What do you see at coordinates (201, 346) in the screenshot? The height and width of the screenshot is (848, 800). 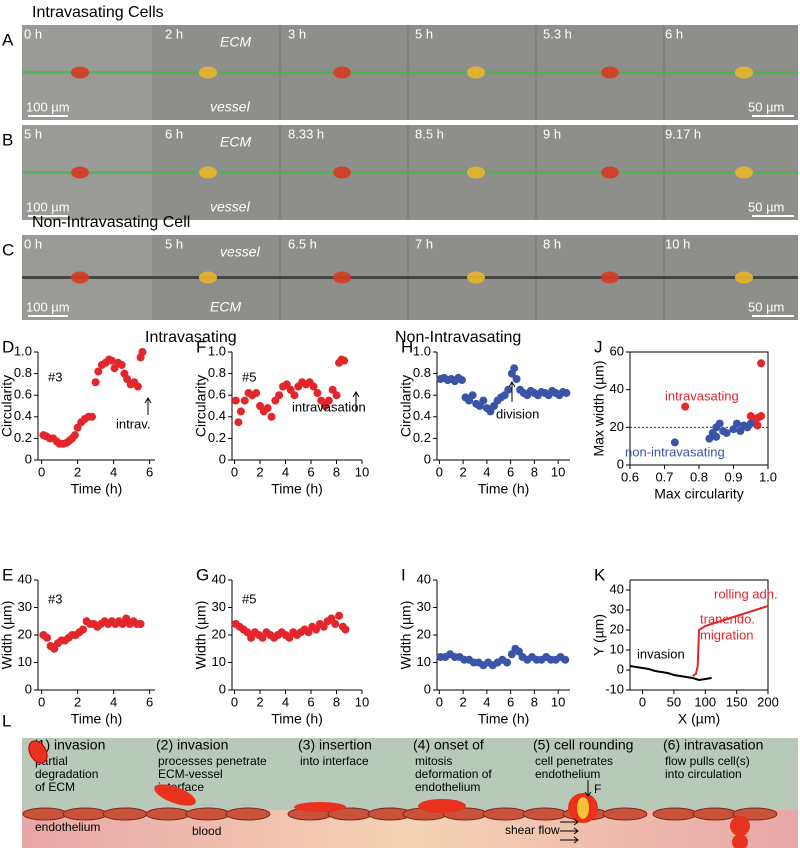 I see `panel-letter: F` at bounding box center [201, 346].